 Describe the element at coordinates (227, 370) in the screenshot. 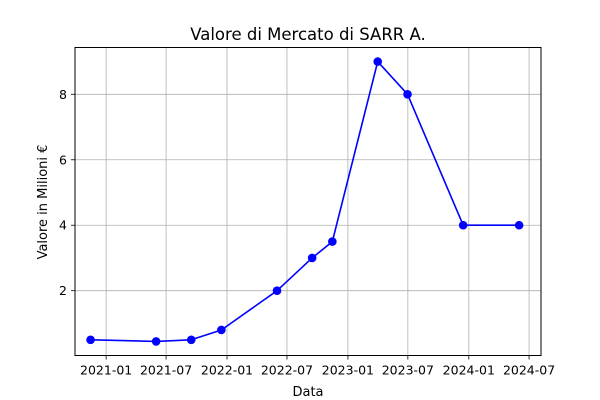

I see `x-tick-label: 2022-01` at that location.